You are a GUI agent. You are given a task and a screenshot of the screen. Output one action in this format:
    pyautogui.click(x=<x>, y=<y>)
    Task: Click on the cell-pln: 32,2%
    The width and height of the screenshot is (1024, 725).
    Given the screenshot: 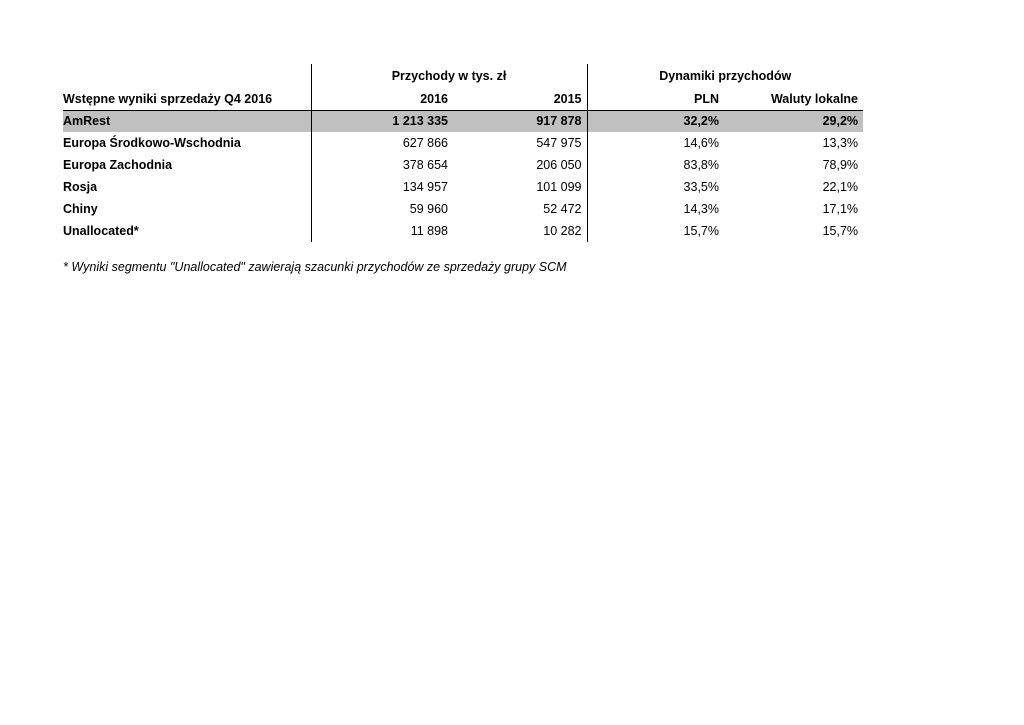 What is the action you would take?
    pyautogui.click(x=655, y=121)
    